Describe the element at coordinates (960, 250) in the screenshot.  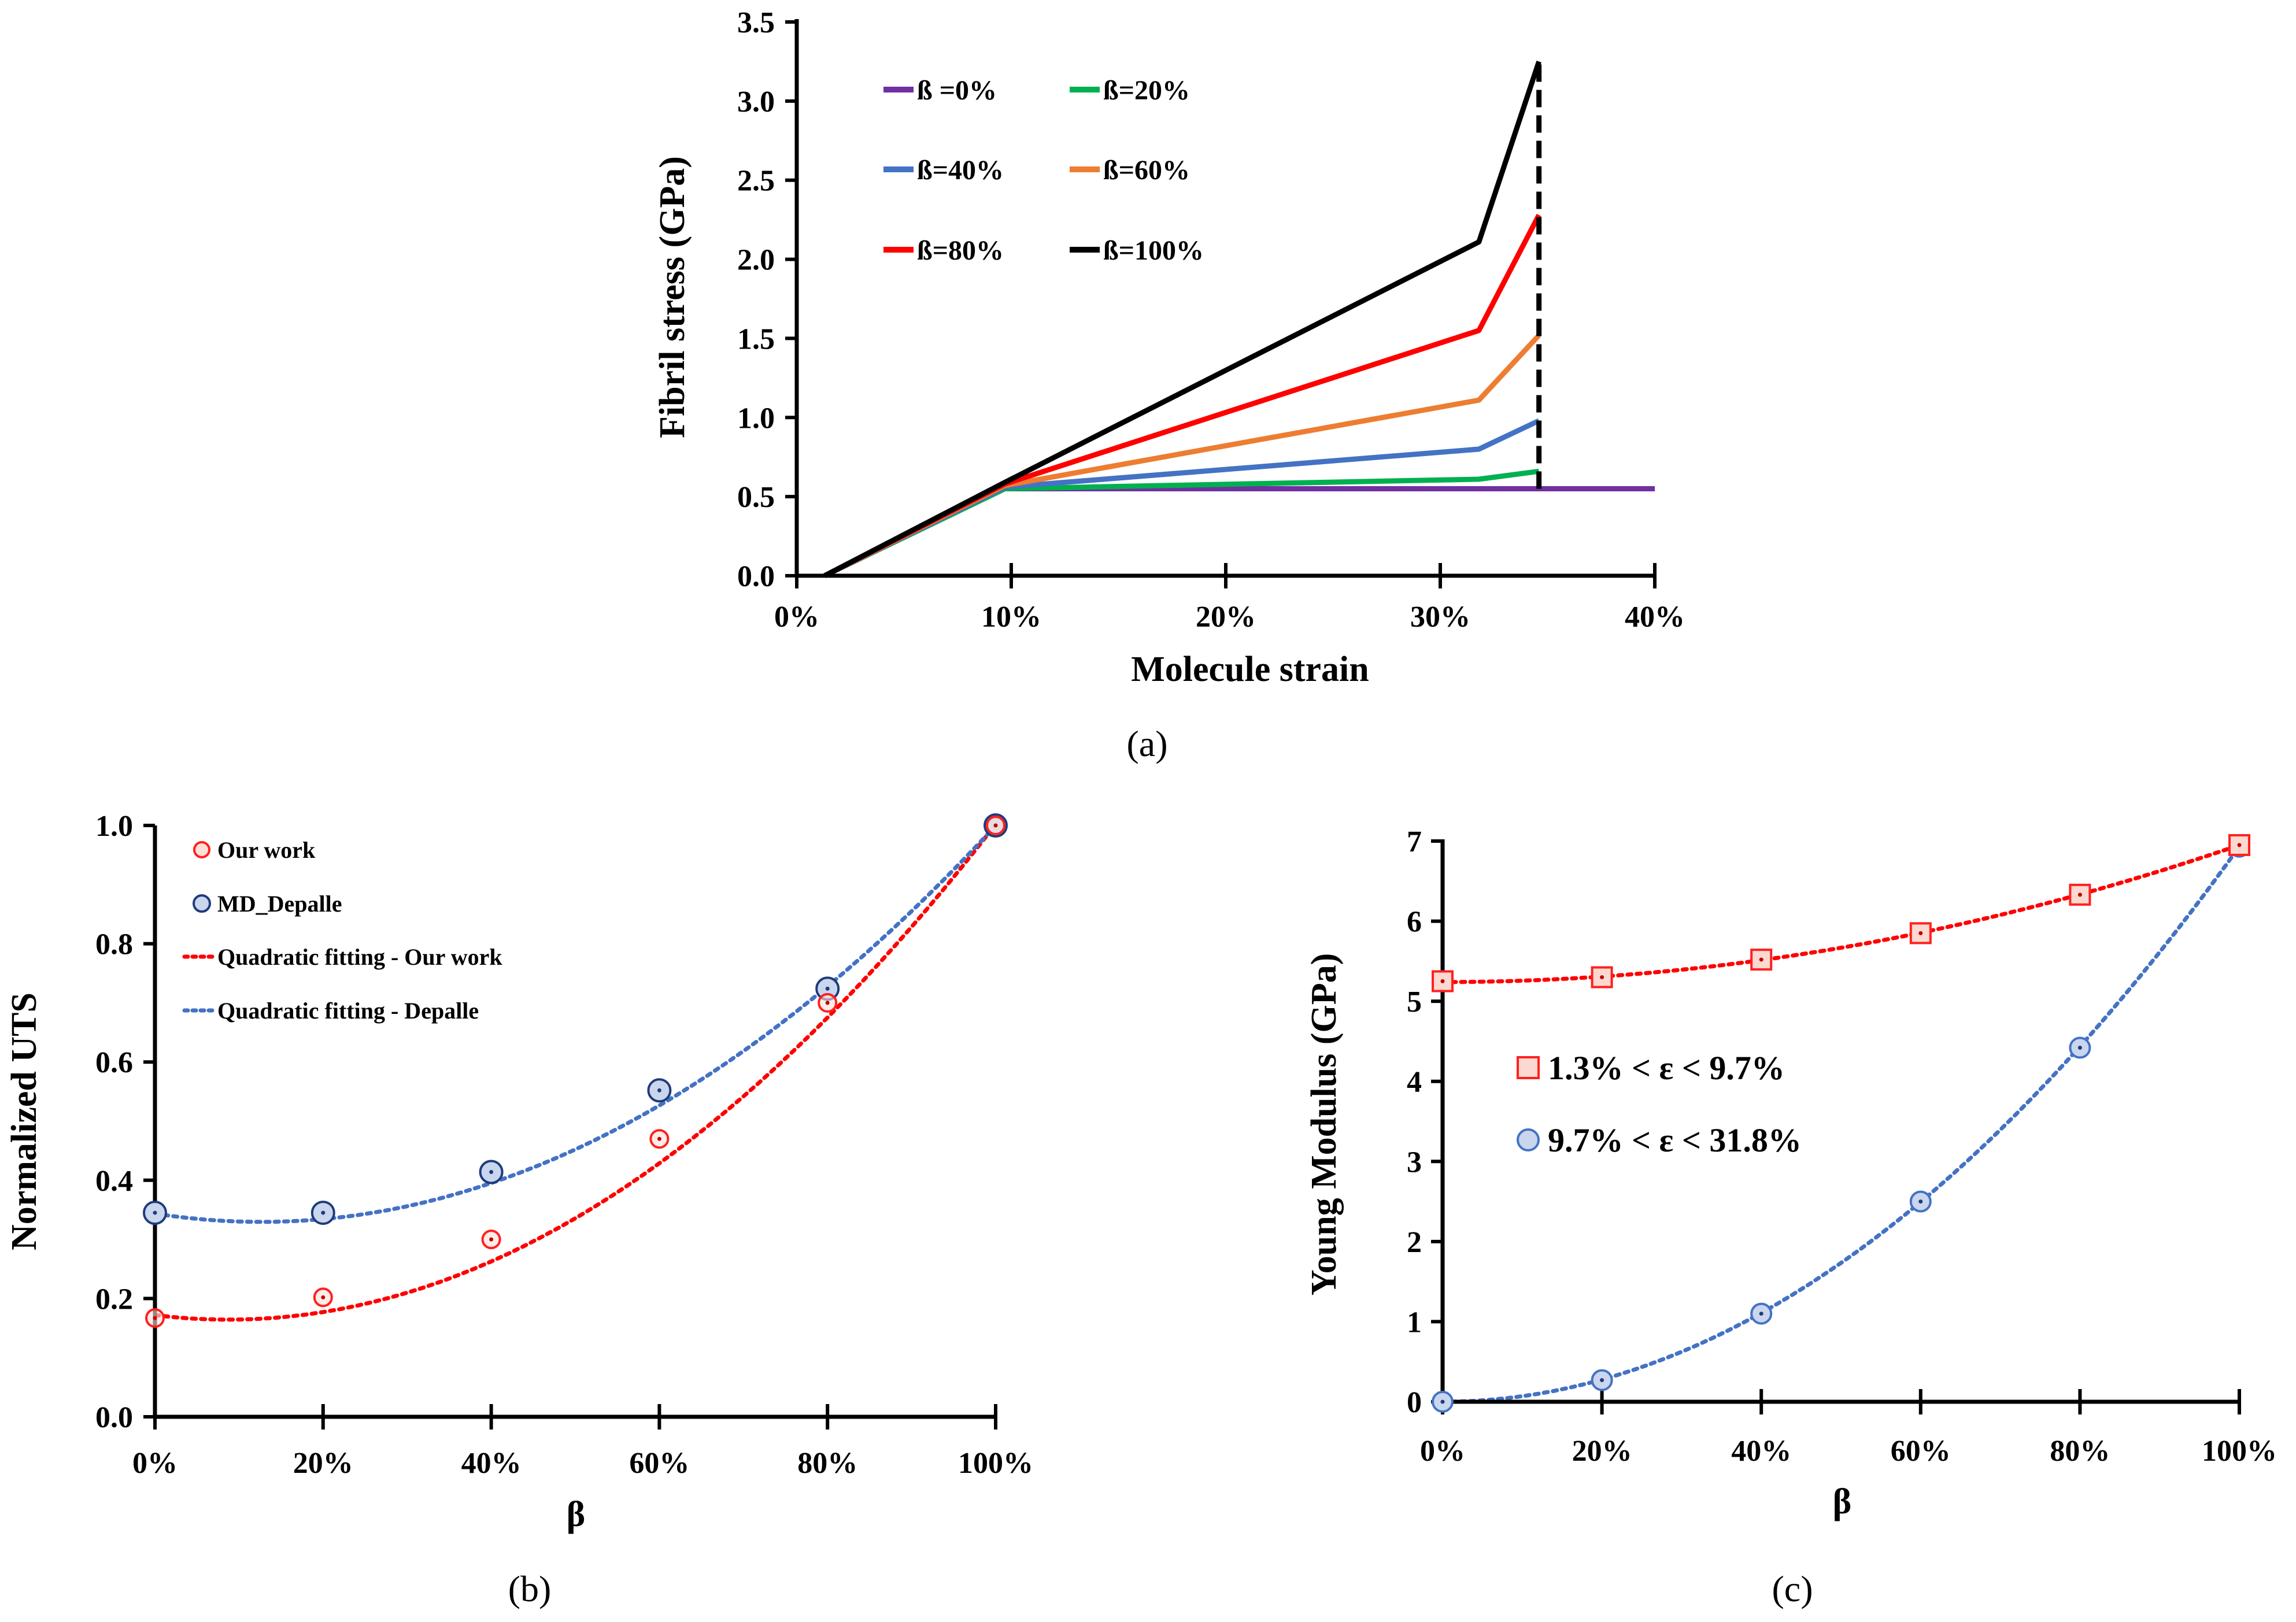
I see `a-legend-label-4: ß=80%` at that location.